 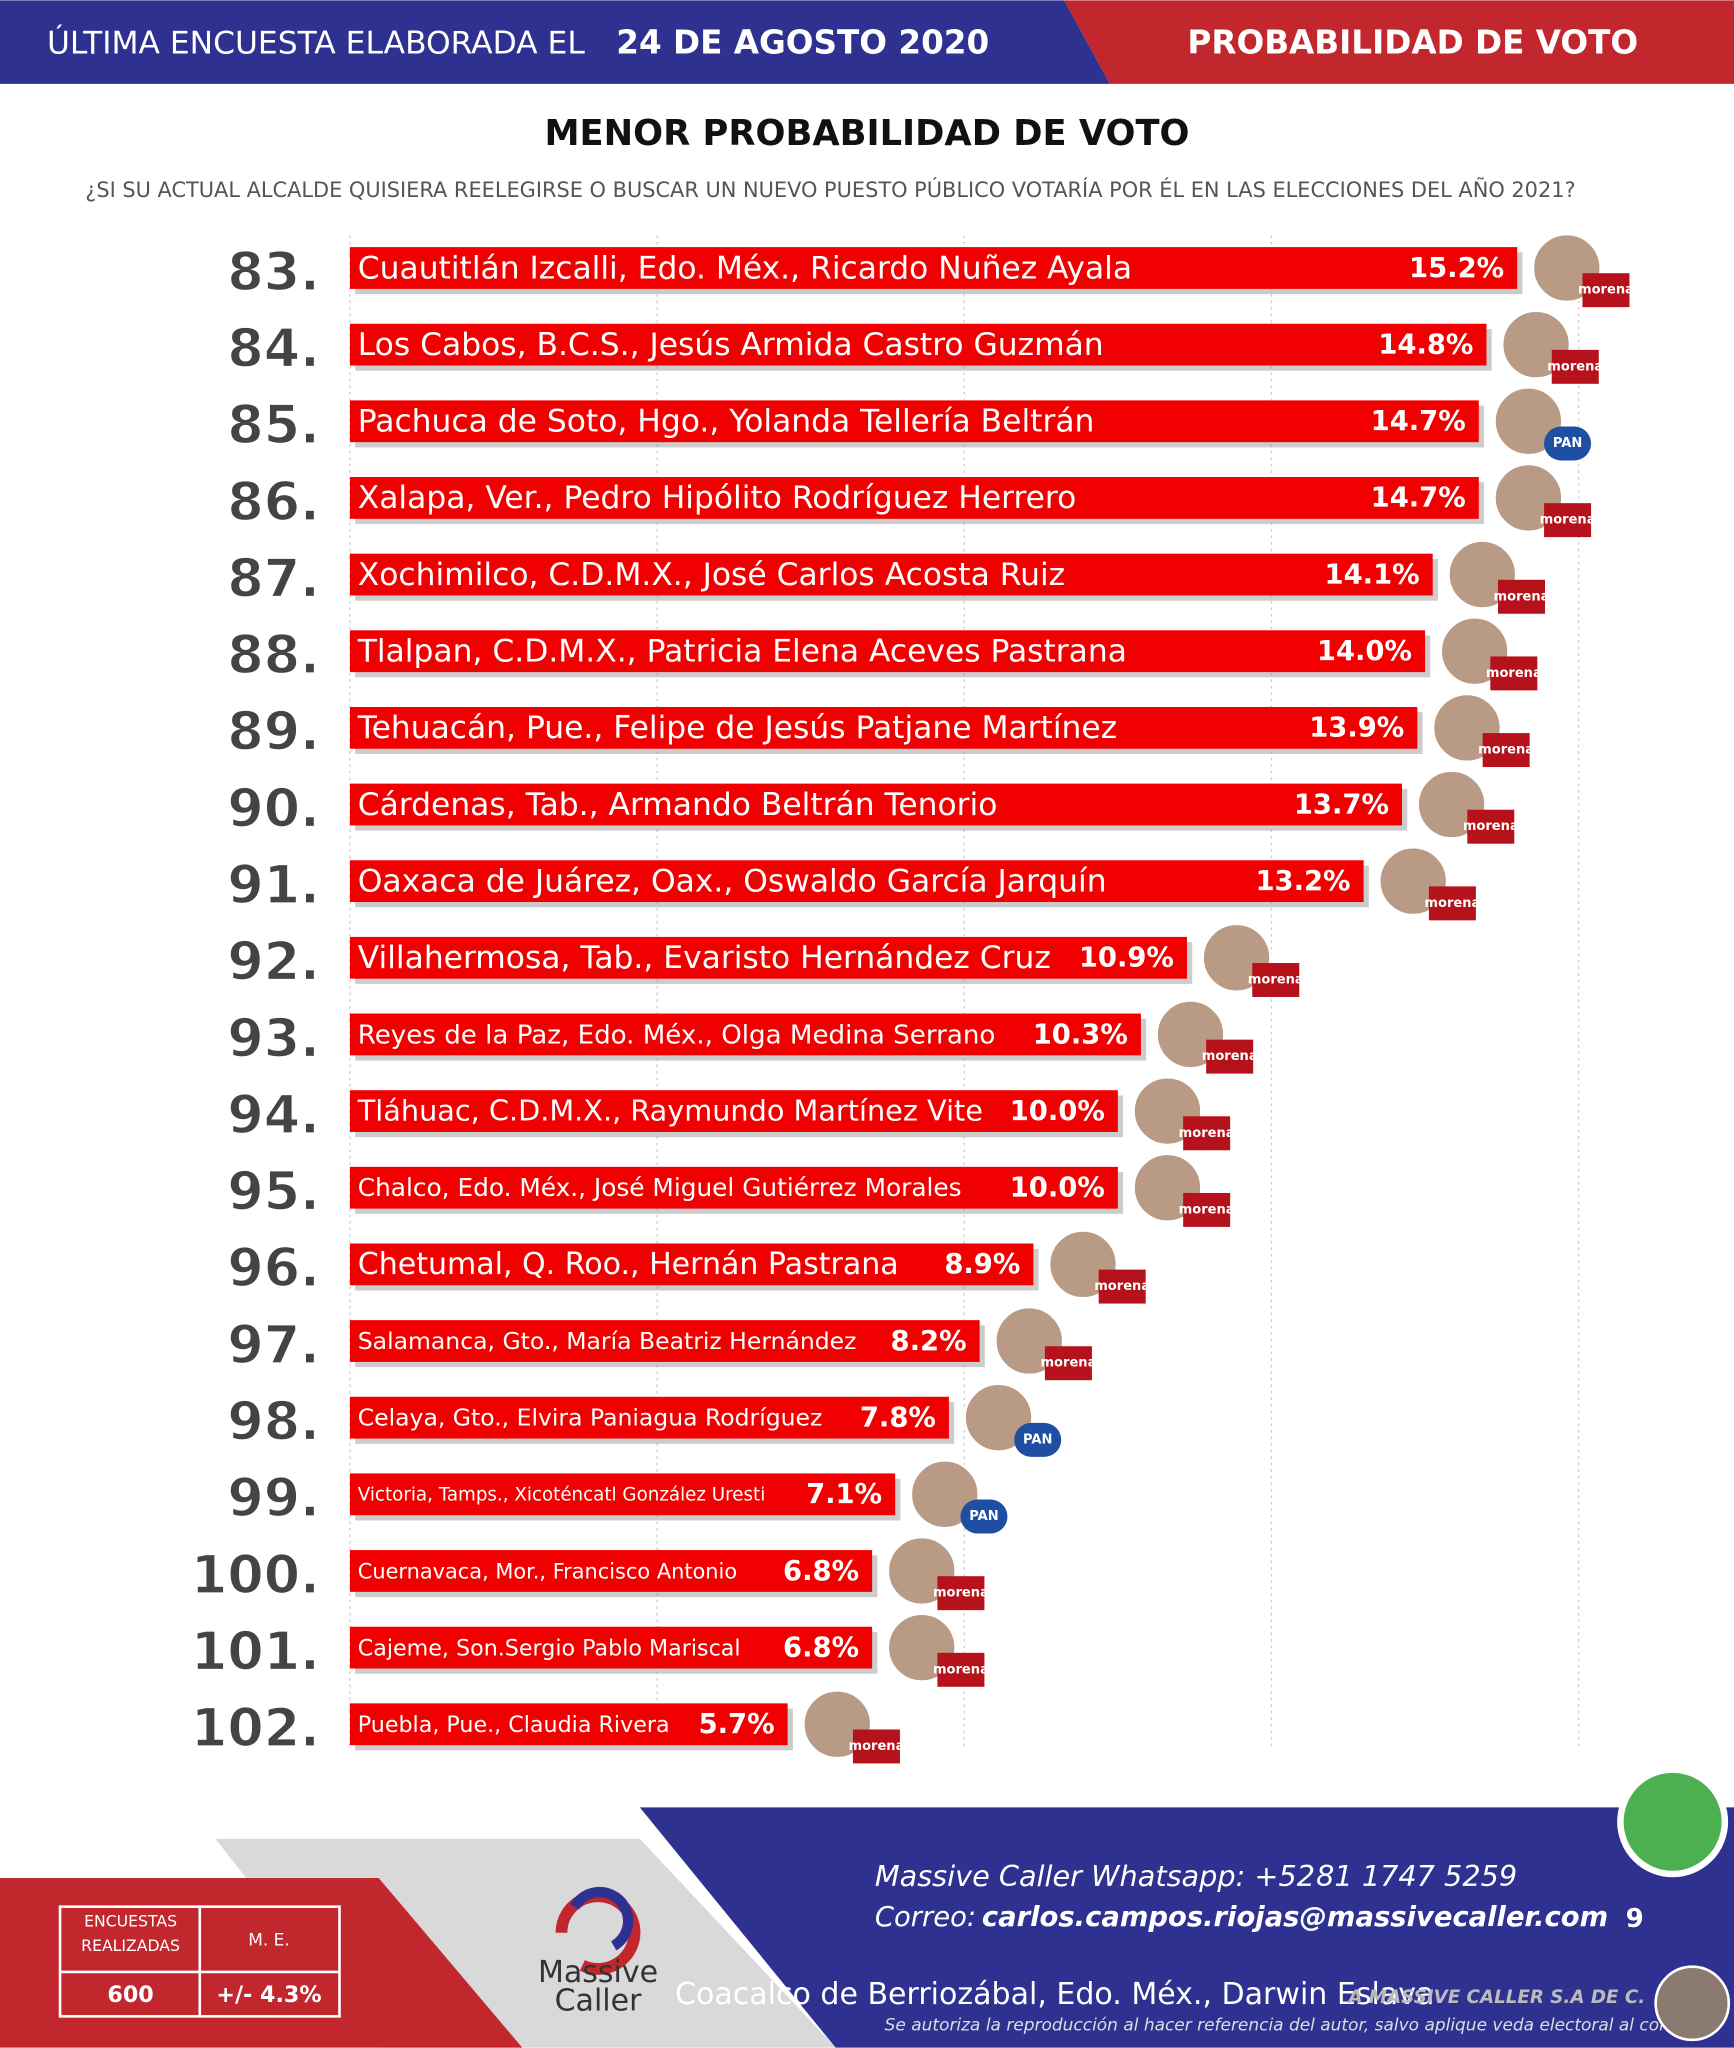 I want to click on rank-label: 86., so click(x=273, y=503).